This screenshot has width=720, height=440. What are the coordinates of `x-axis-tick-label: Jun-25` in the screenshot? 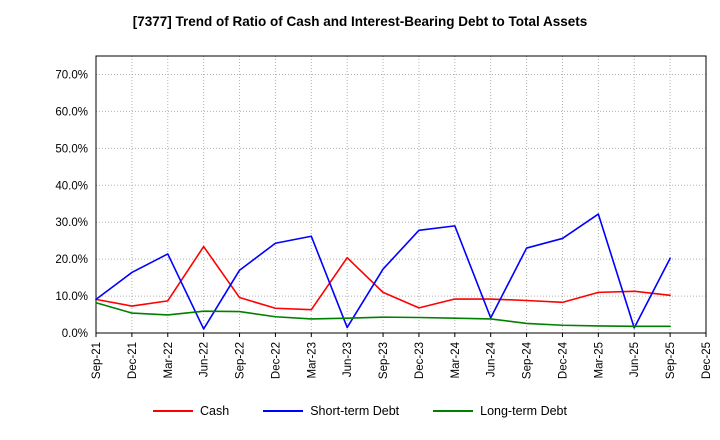 It's located at (635, 359).